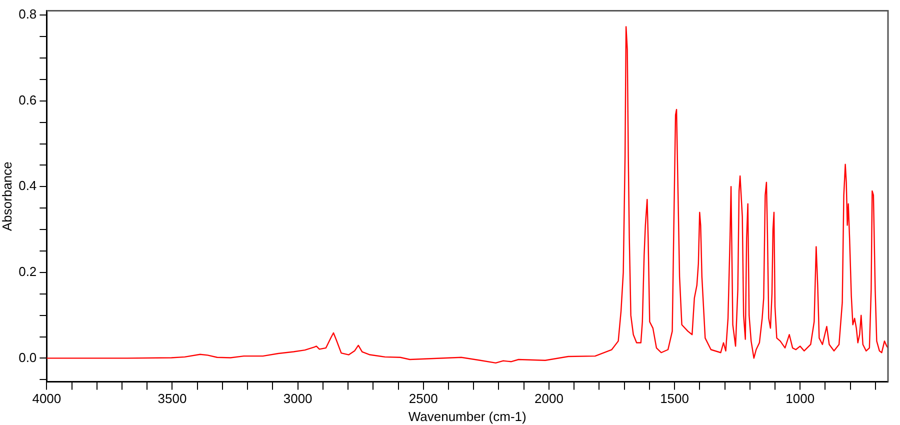  What do you see at coordinates (423, 398) in the screenshot?
I see `x-tick-label: 2500` at bounding box center [423, 398].